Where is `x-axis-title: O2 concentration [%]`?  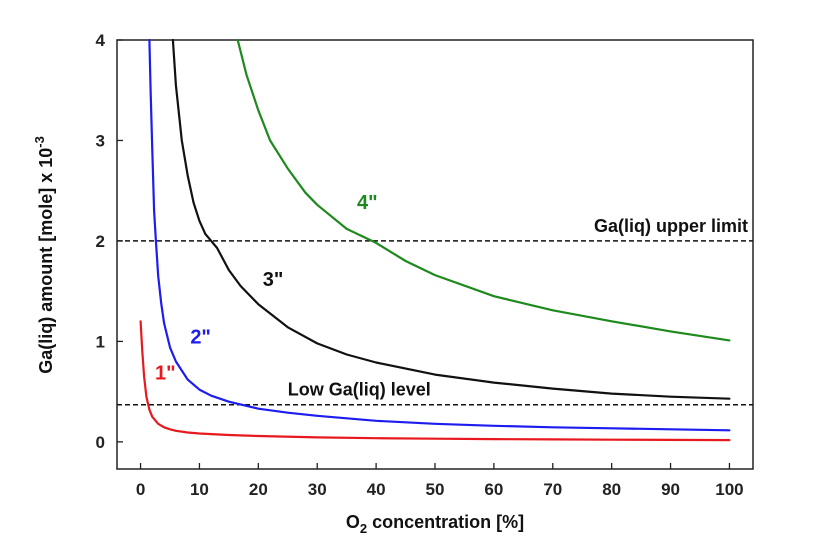
x-axis-title: O2 concentration [%] is located at coordinates (435, 524).